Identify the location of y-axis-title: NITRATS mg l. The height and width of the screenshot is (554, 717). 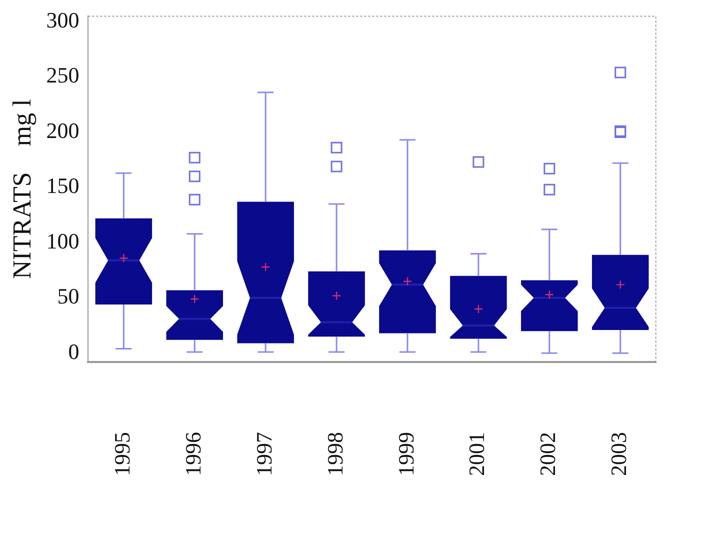
(21, 189).